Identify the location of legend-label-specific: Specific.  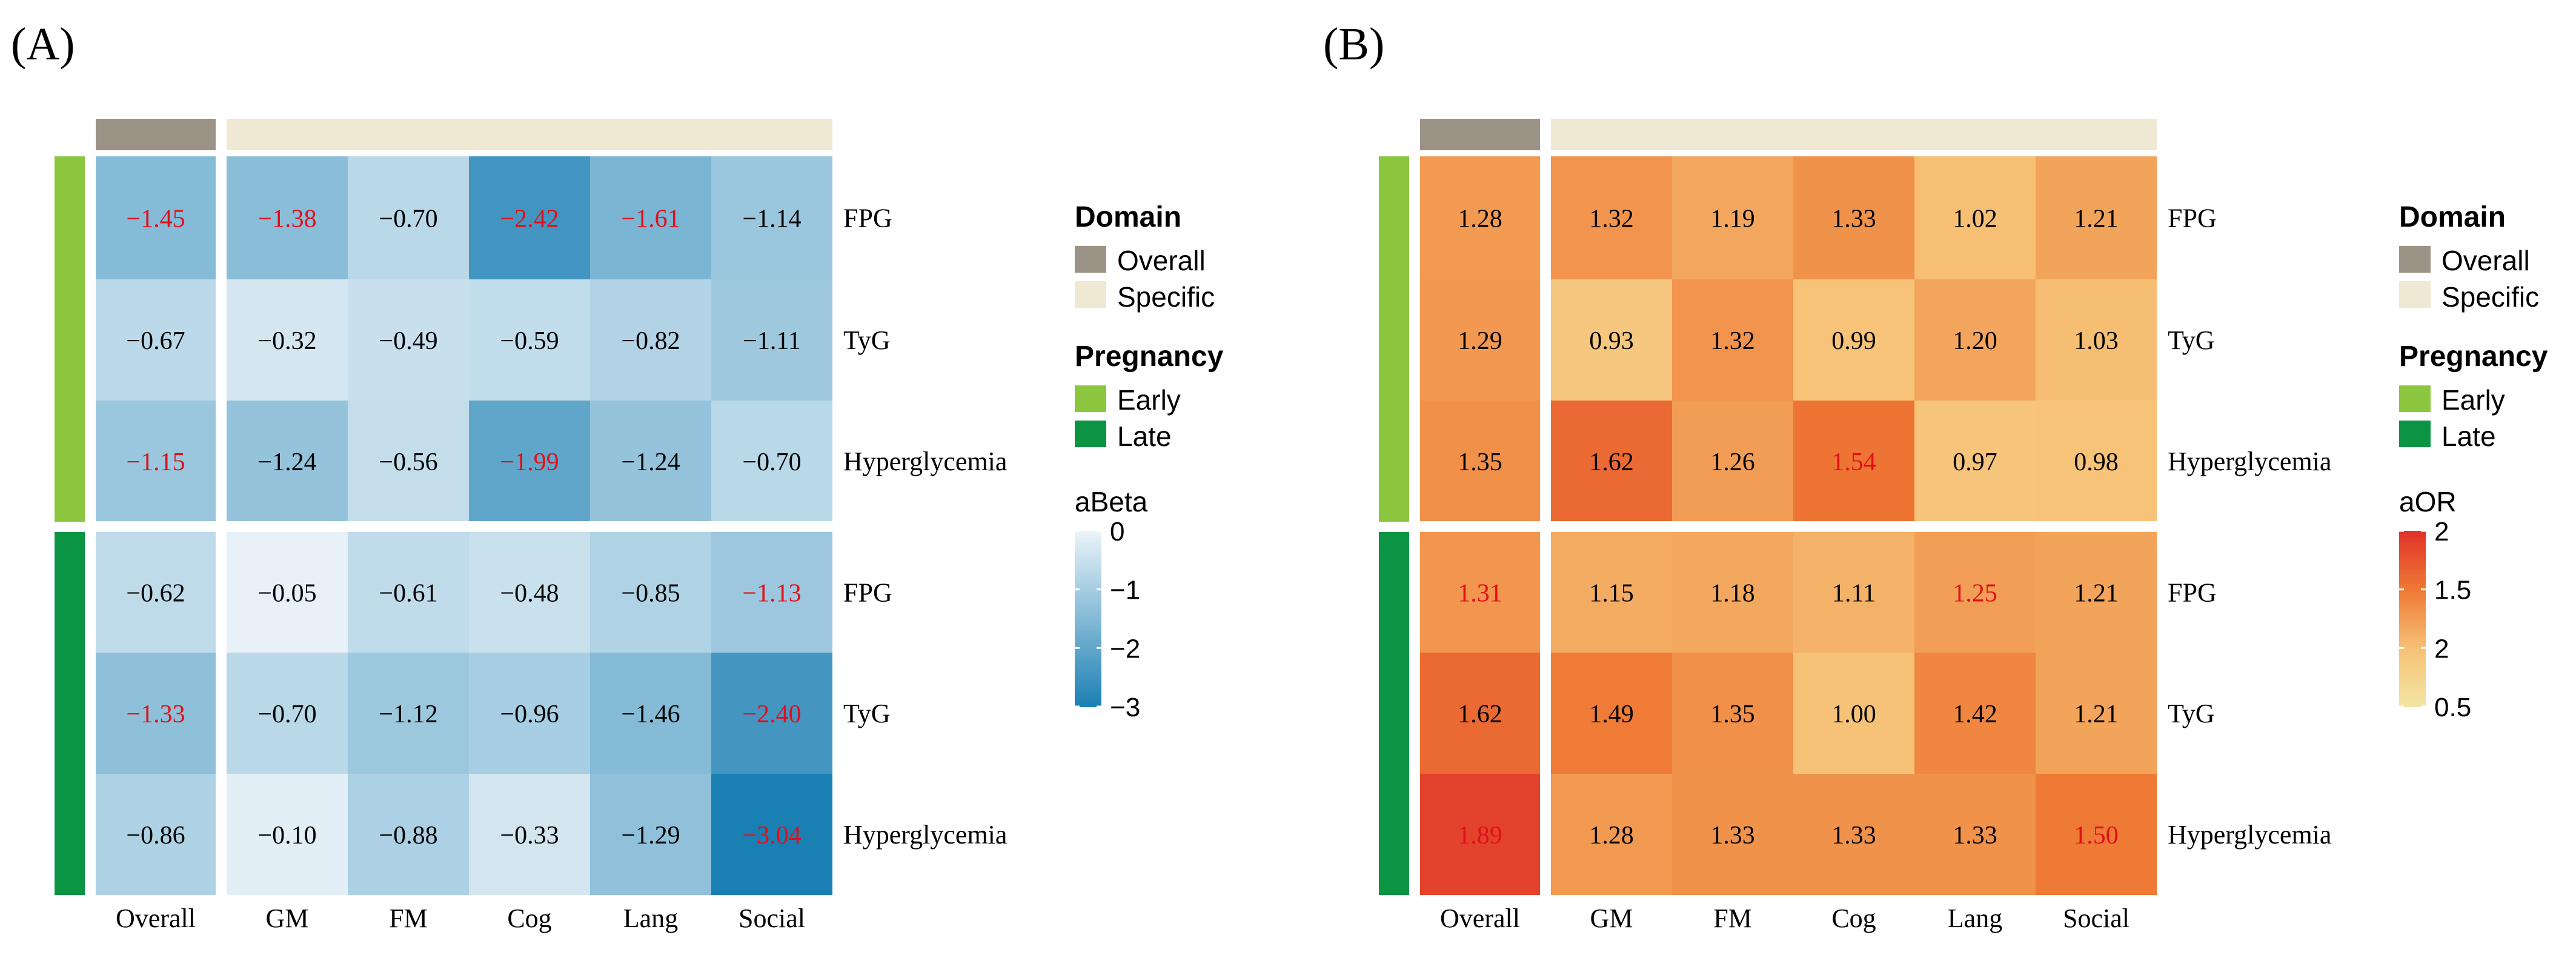
(1166, 297).